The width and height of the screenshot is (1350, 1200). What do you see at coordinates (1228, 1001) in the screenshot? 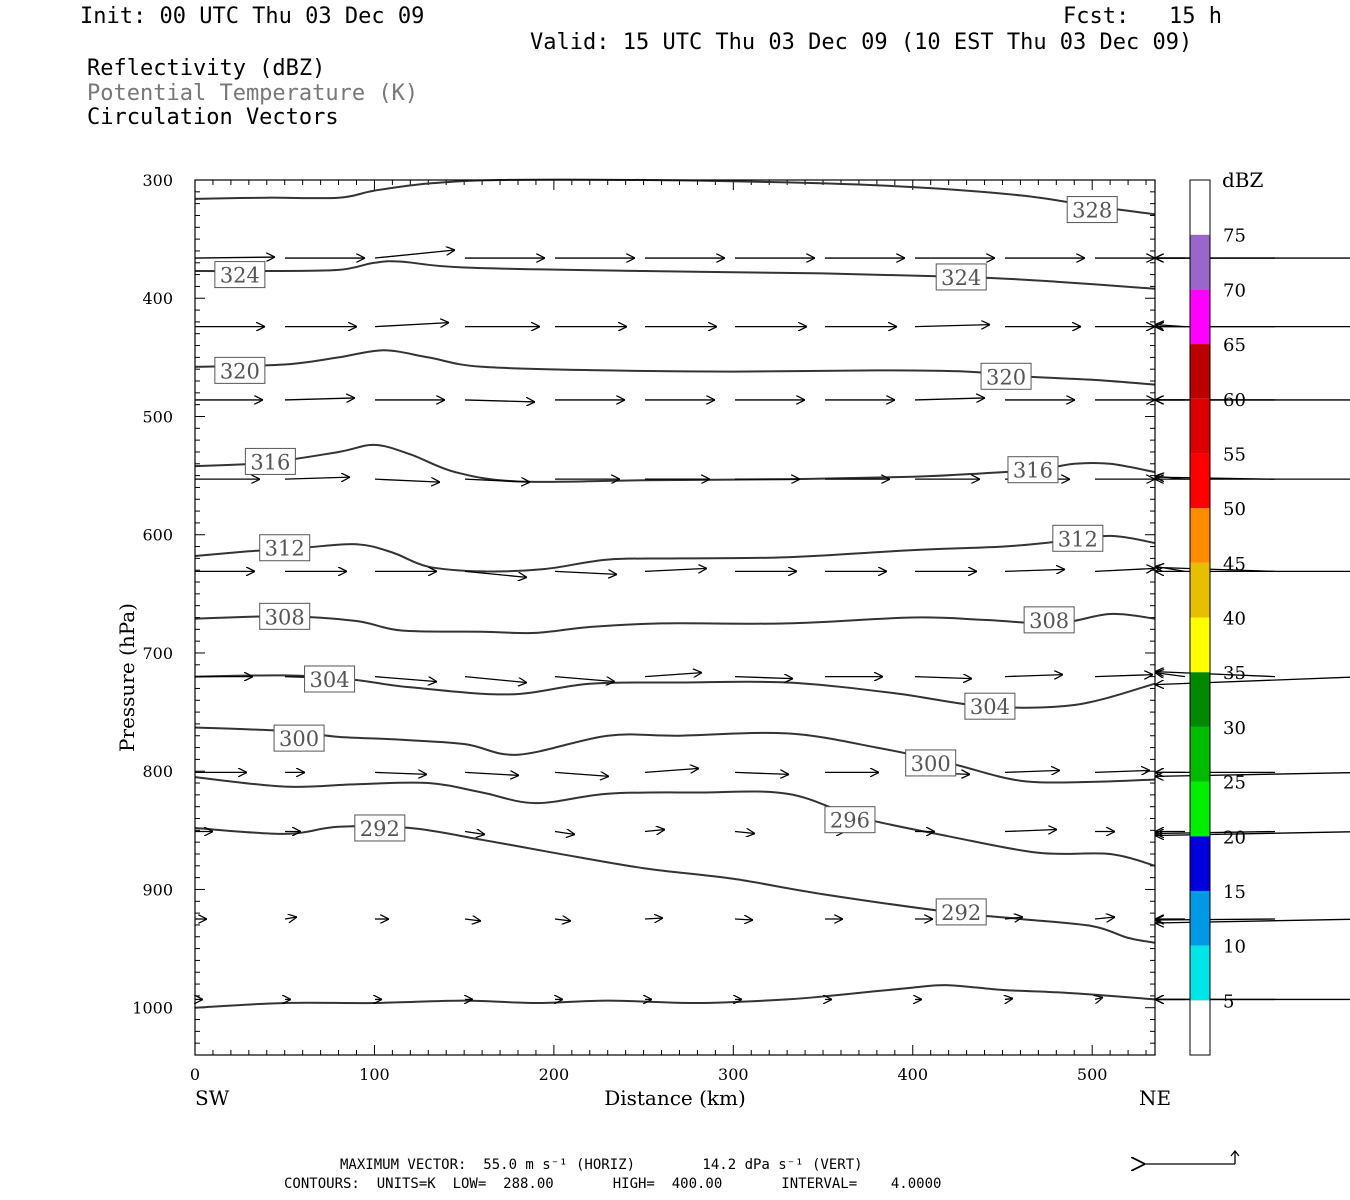
I see `colorbar-tick-label: 5` at bounding box center [1228, 1001].